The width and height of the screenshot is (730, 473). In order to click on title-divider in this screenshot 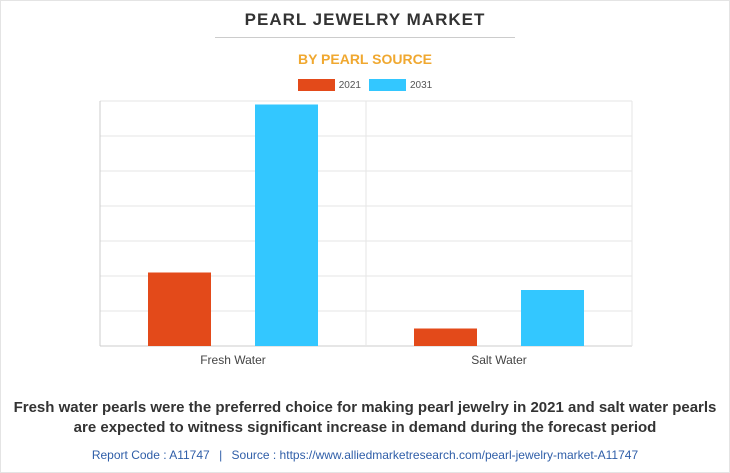, I will do `click(365, 37)`.